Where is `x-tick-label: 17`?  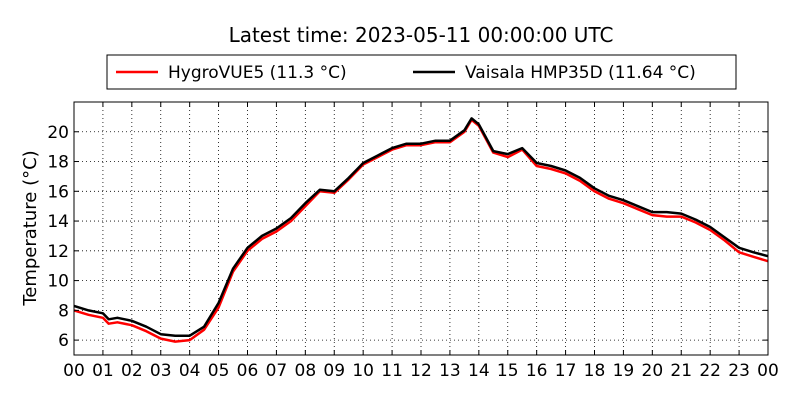 x-tick-label: 17 is located at coordinates (566, 371).